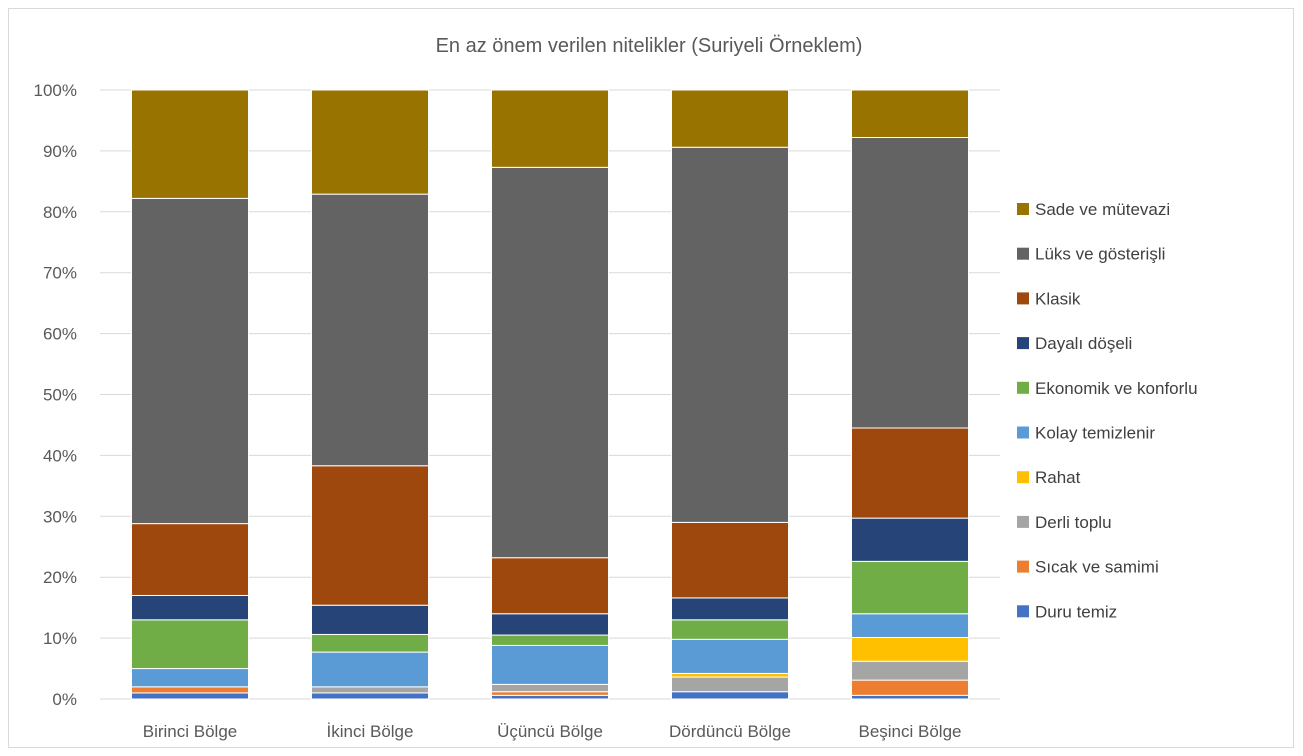 This screenshot has width=1303, height=756. Describe the element at coordinates (1100, 254) in the screenshot. I see `legend-label: Lüks ve gösterişli` at that location.